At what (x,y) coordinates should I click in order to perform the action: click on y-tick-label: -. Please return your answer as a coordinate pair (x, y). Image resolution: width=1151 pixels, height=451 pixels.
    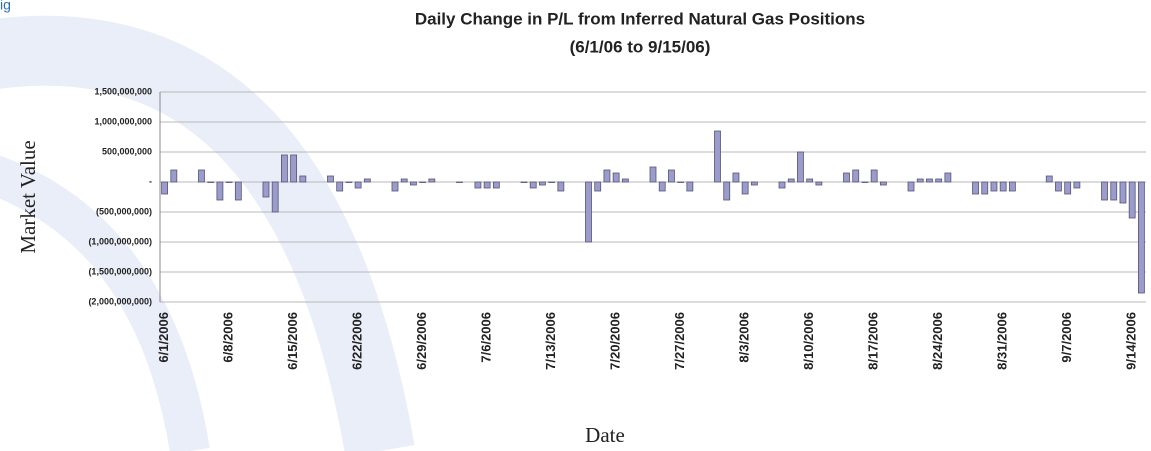
    Looking at the image, I should click on (150, 181).